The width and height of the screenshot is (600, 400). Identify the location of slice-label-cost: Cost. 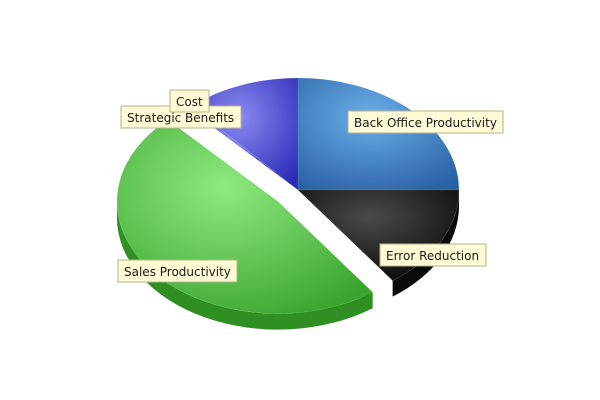
(189, 101).